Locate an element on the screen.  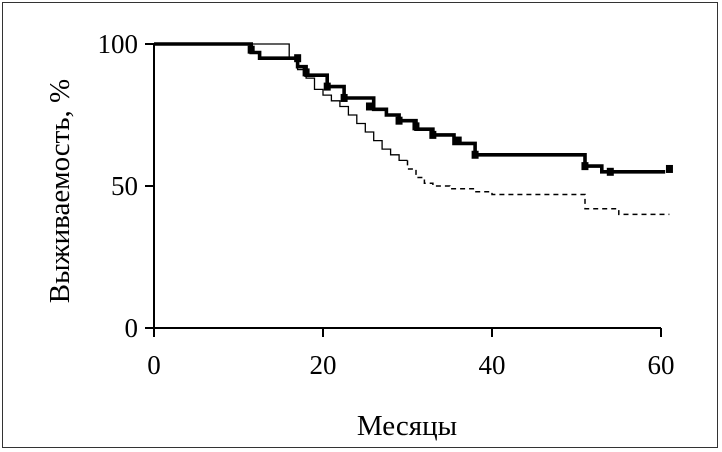
x-axis-label: Месяцы is located at coordinates (407, 426).